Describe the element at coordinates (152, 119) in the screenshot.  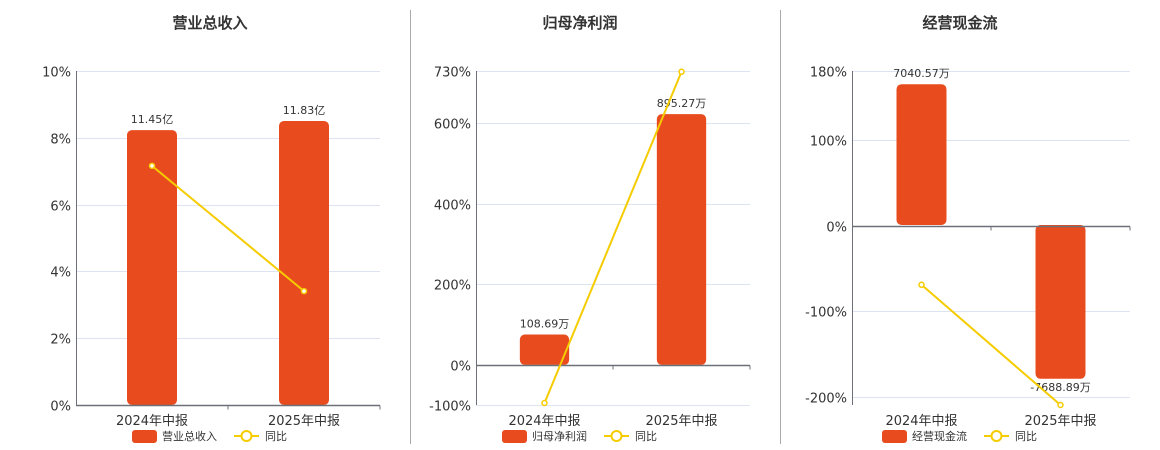
I see `bar-data-label: 11.45亿` at that location.